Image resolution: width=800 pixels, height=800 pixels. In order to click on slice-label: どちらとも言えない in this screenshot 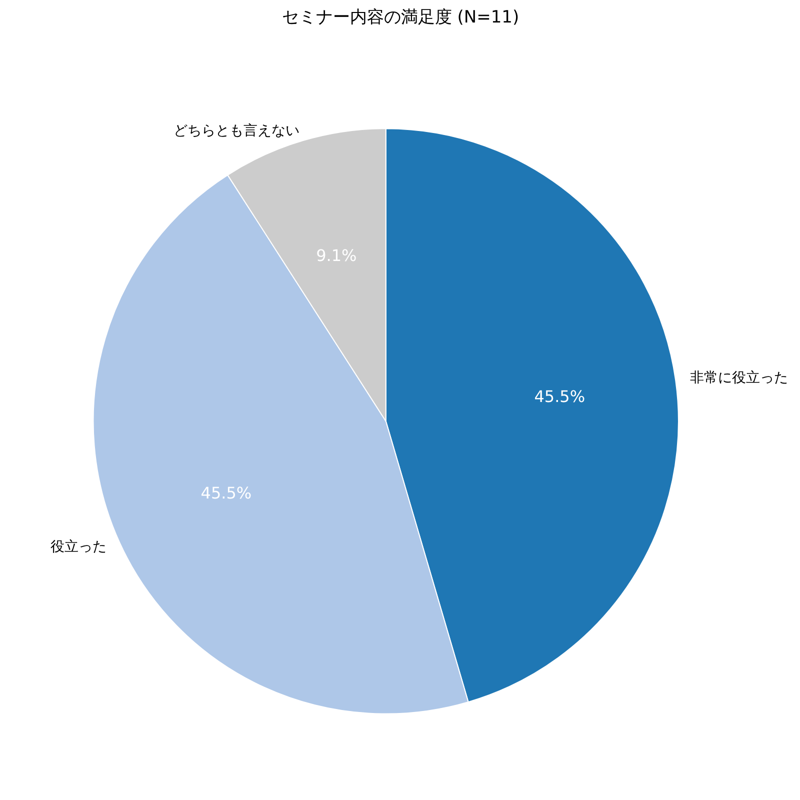, I will do `click(236, 131)`.